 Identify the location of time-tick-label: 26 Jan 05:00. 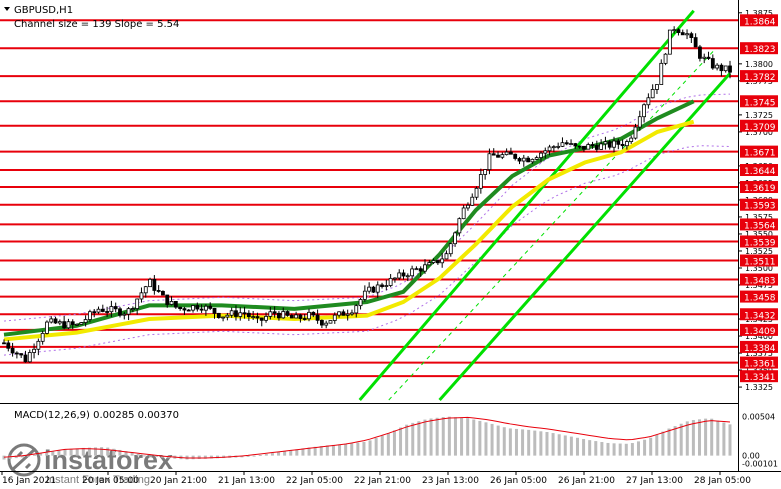
(518, 481).